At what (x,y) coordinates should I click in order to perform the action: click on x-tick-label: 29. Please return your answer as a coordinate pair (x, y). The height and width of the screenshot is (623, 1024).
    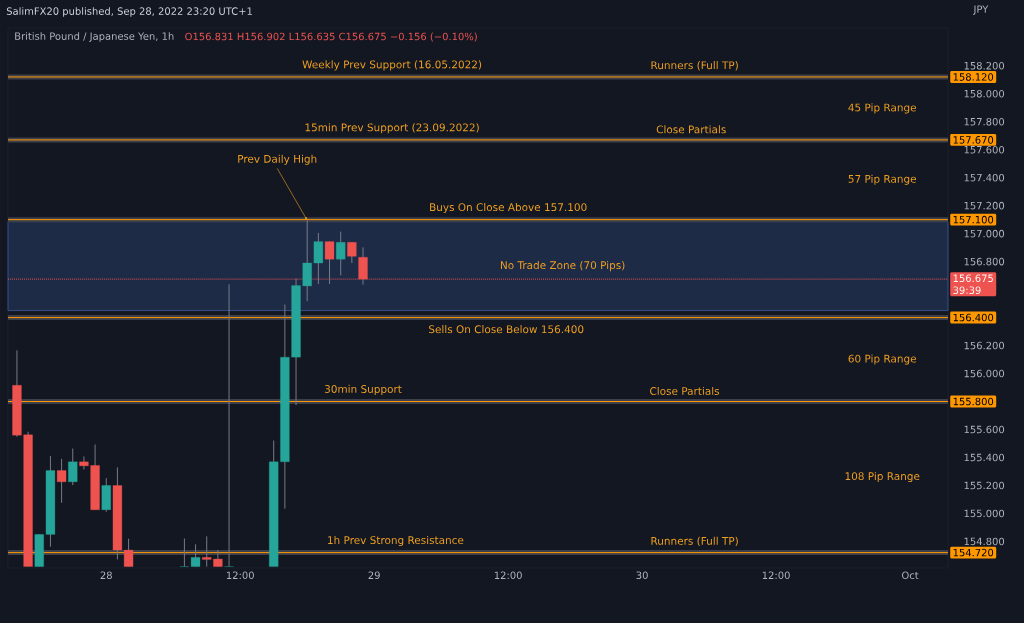
    Looking at the image, I should click on (374, 575).